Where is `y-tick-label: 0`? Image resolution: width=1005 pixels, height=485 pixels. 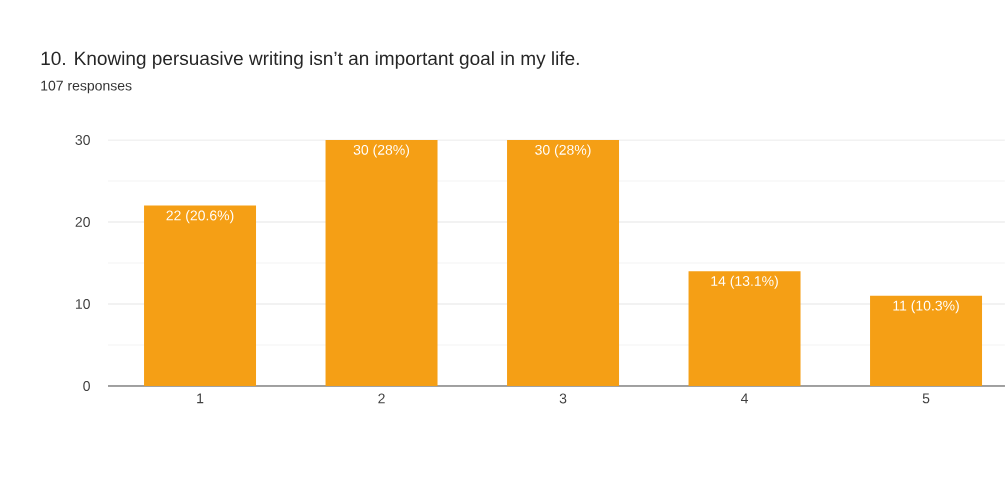 y-tick-label: 0 is located at coordinates (86, 386).